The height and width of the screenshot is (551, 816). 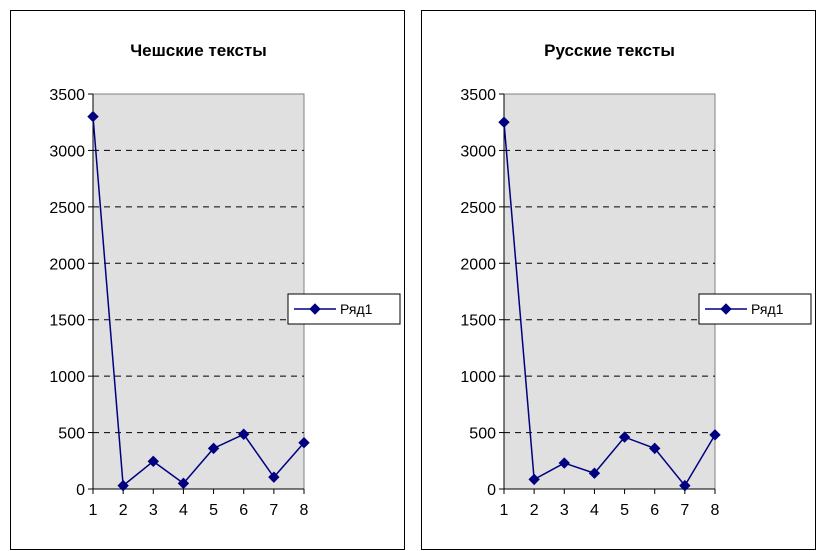 What do you see at coordinates (198, 50) in the screenshot?
I see `chart-title: Чешские тексты` at bounding box center [198, 50].